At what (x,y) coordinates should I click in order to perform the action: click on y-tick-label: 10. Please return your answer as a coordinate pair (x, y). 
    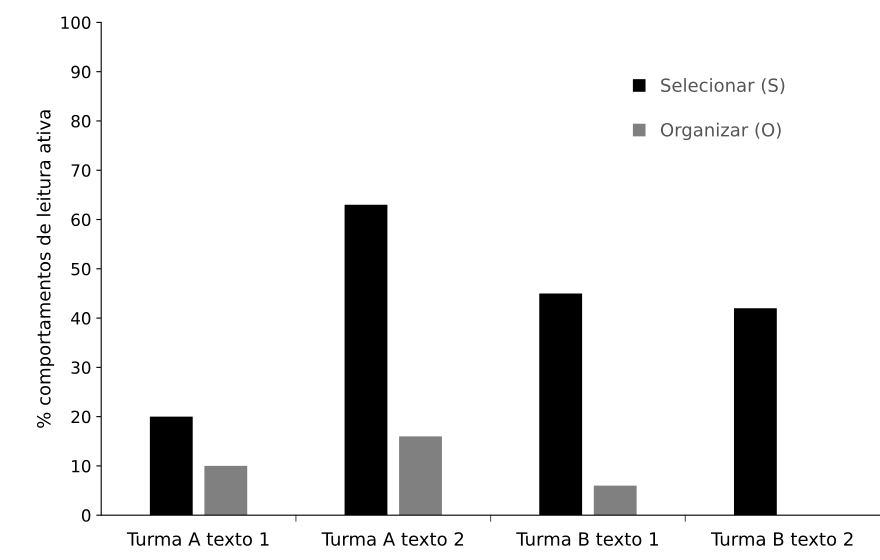
    Looking at the image, I should click on (81, 466).